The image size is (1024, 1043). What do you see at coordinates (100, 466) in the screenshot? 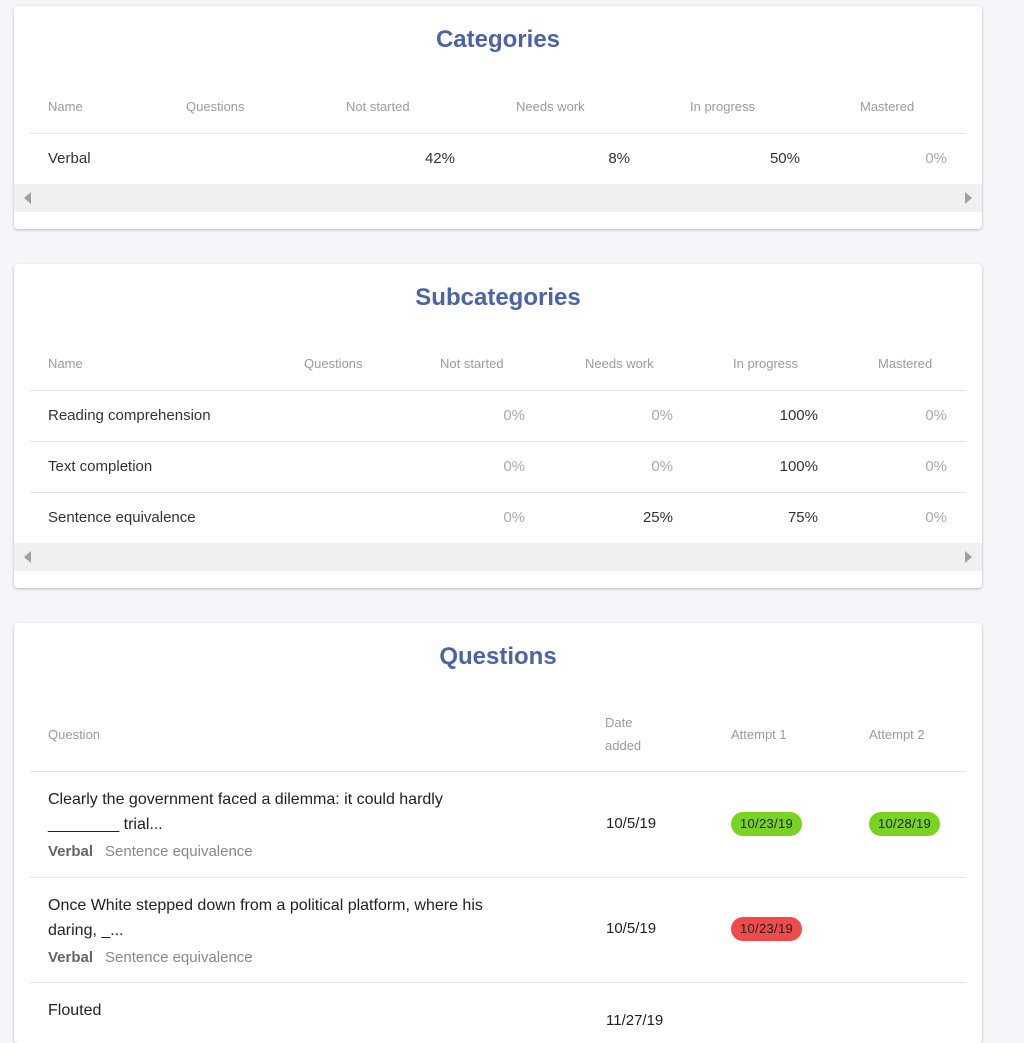
I see `subcategory-name: Text completion` at bounding box center [100, 466].